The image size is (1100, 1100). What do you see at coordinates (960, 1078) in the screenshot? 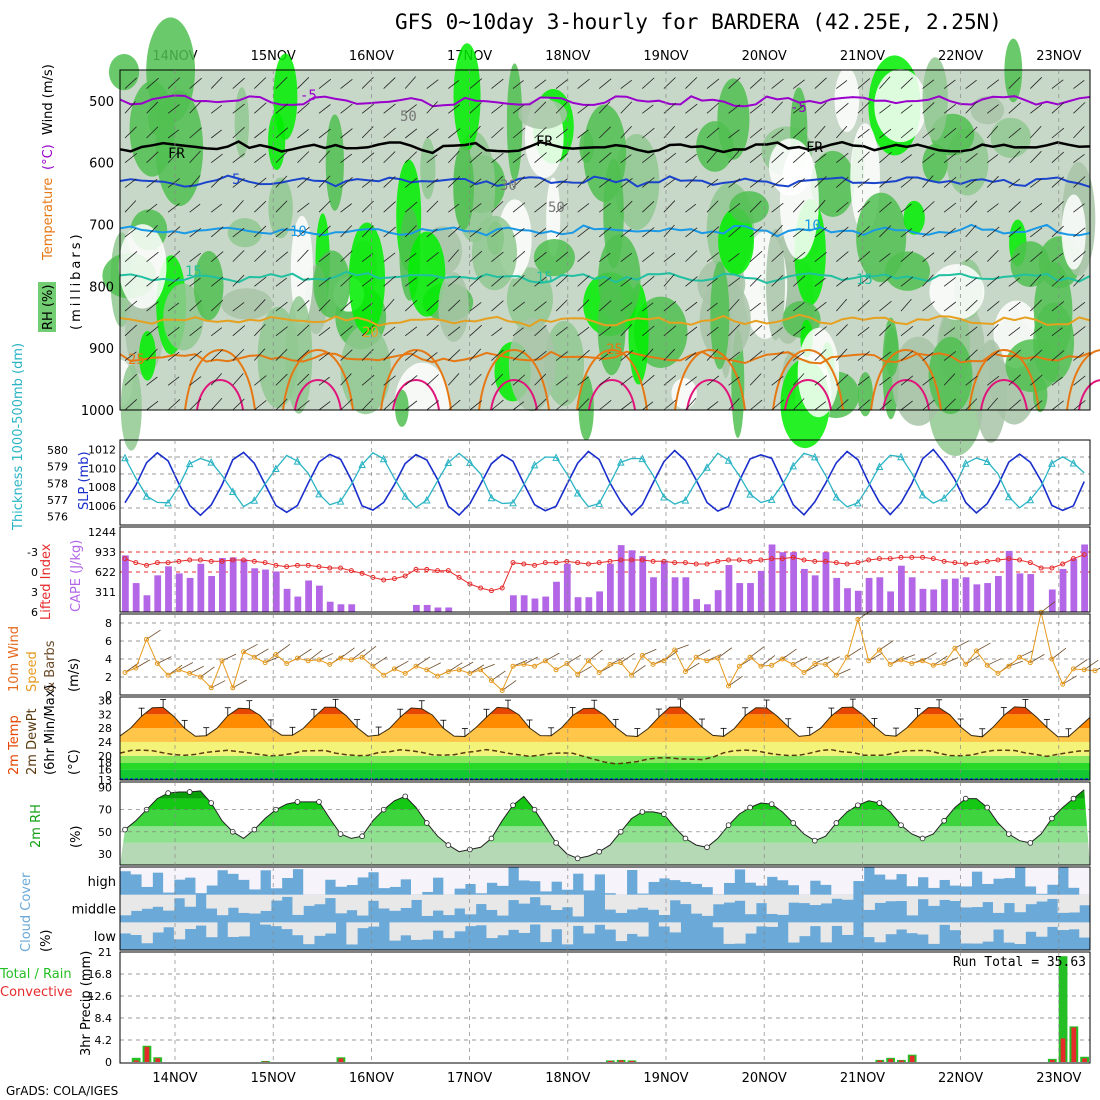
I see `date-label-bottom: 22NOV` at bounding box center [960, 1078].